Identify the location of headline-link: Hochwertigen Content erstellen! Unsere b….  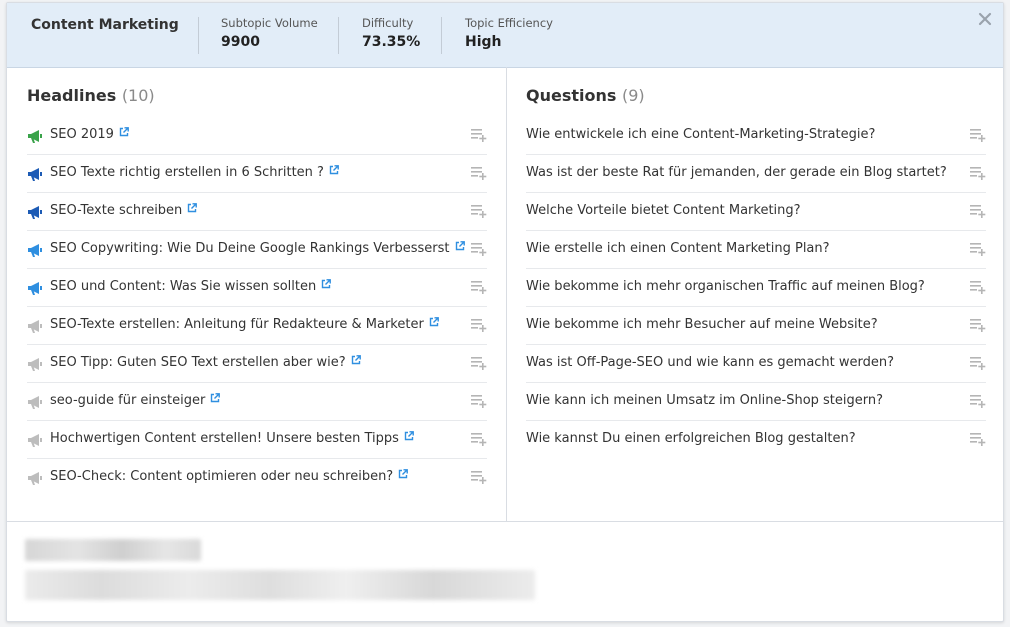
(232, 438).